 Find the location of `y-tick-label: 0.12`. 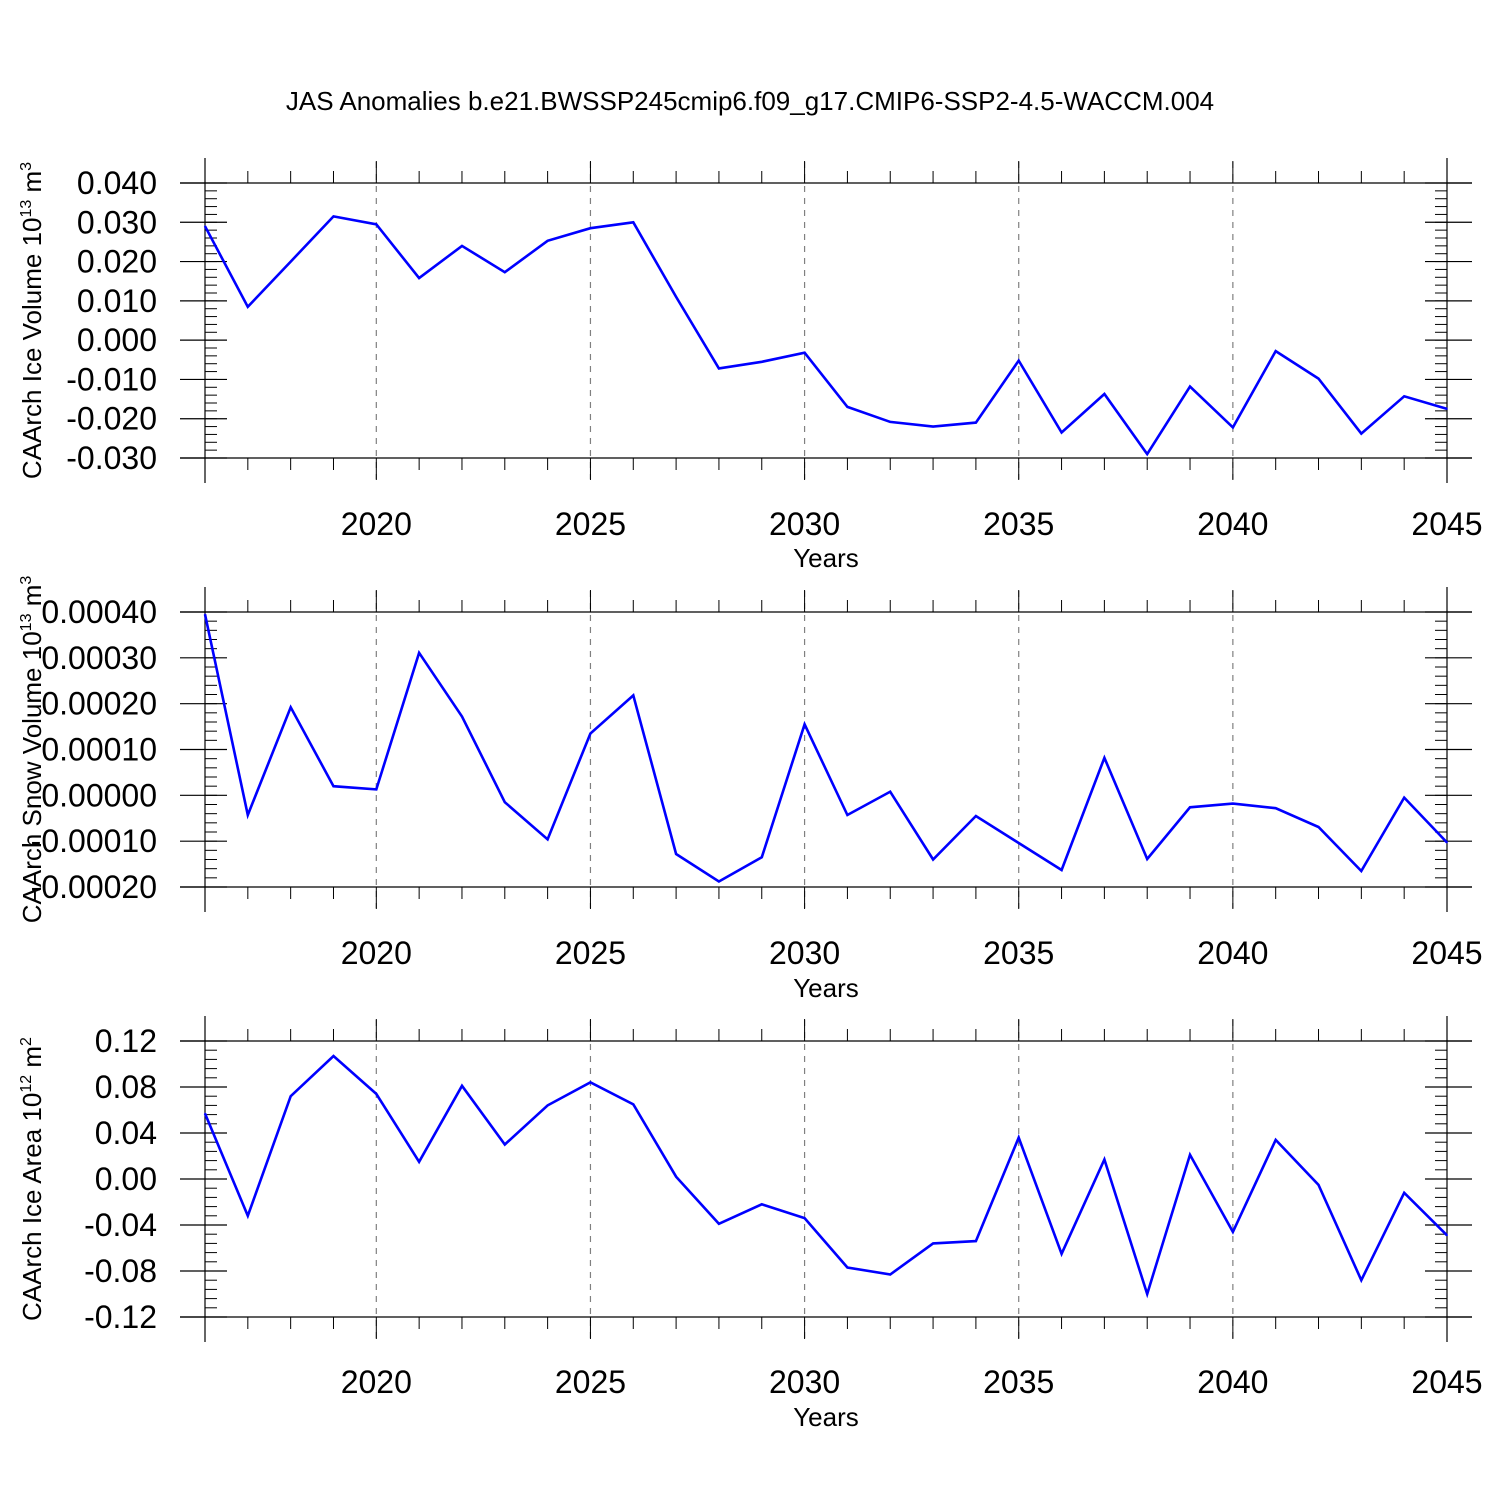

y-tick-label: 0.12 is located at coordinates (126, 1041).